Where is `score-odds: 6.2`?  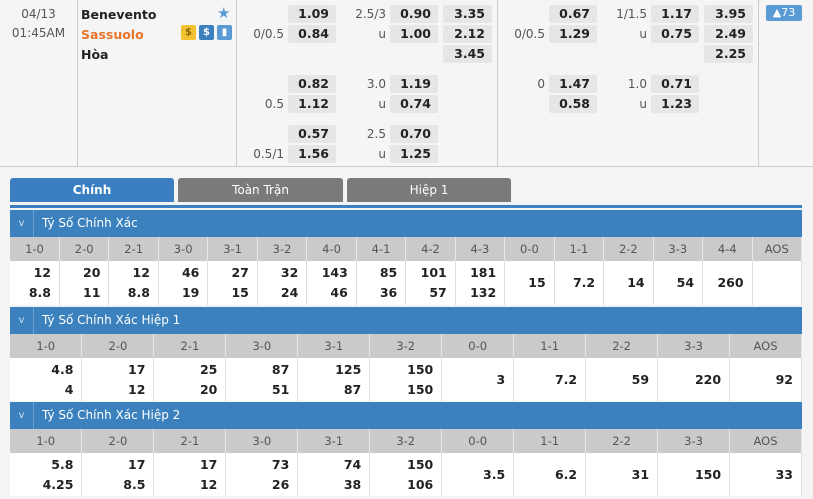
score-odds: 6.2 is located at coordinates (566, 474).